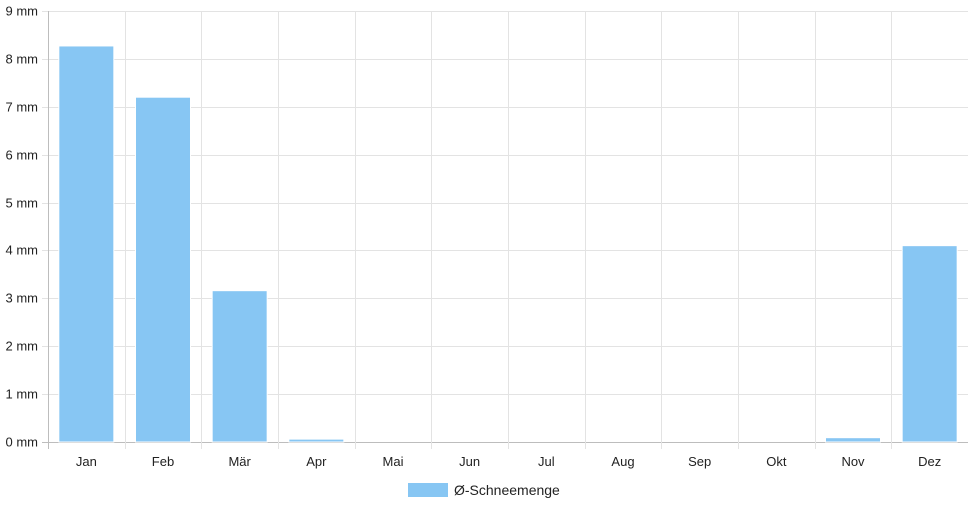 The width and height of the screenshot is (968, 508). Describe the element at coordinates (853, 461) in the screenshot. I see `x-tick-label: Nov` at that location.